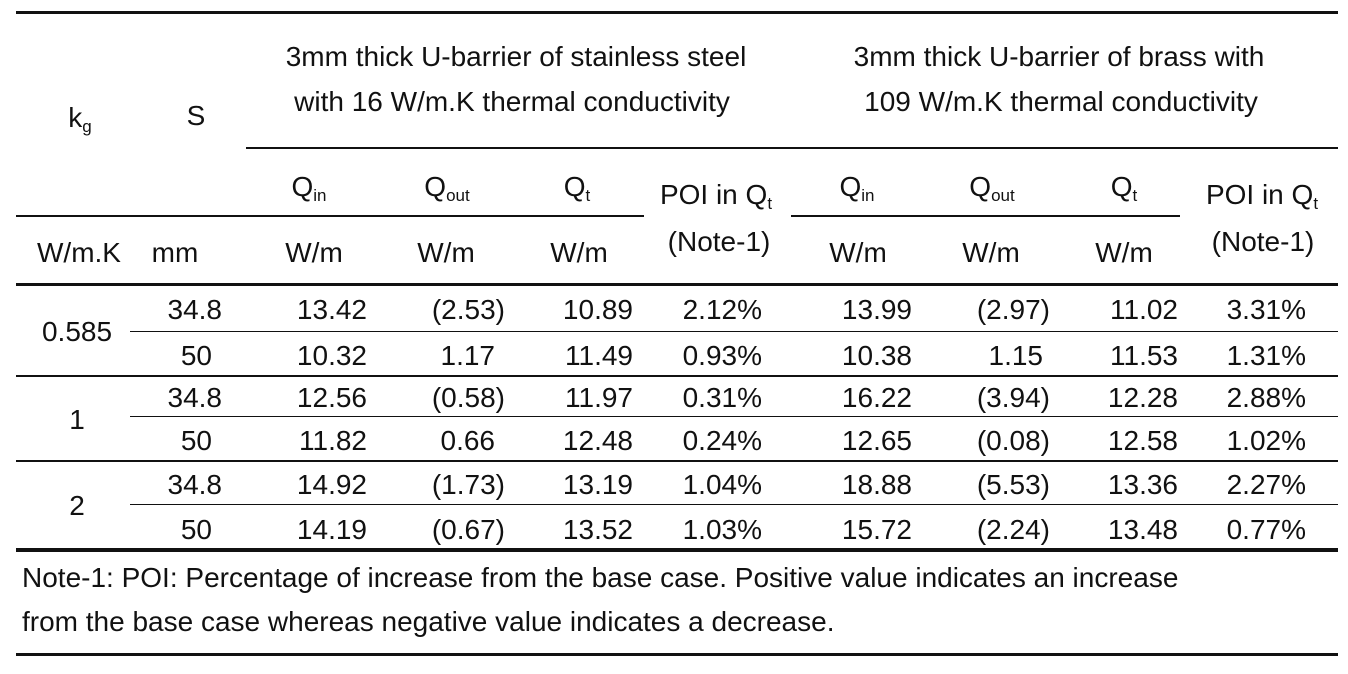 The image size is (1348, 674). I want to click on group2-title-line2: 109 W/m.K thermal conductivity, so click(1061, 101).